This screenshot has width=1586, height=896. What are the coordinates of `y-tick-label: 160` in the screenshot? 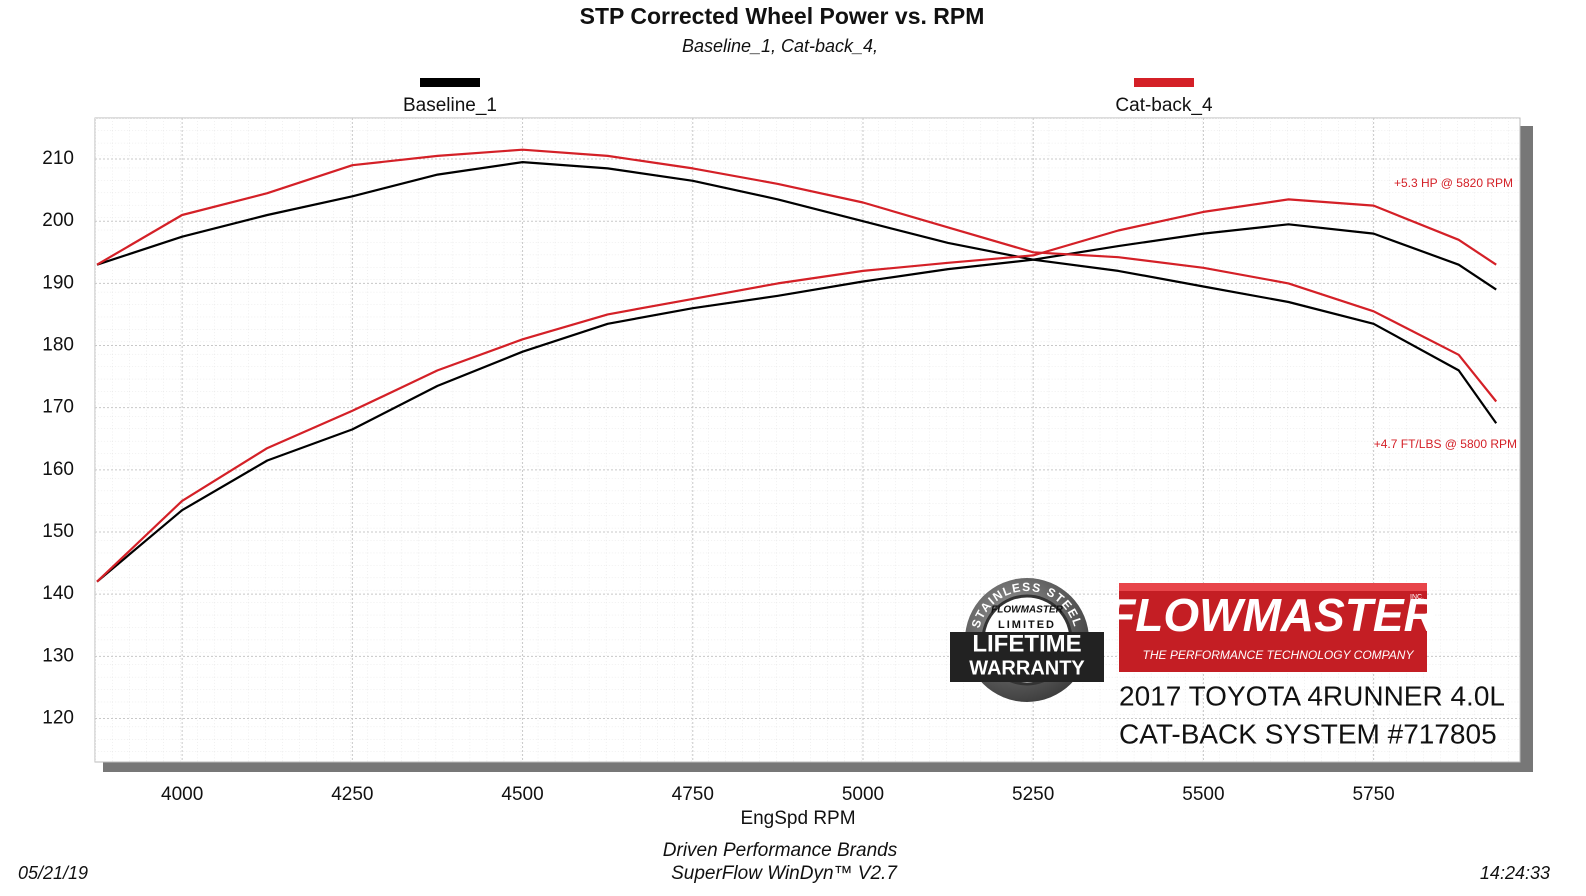 It's located at (58, 469).